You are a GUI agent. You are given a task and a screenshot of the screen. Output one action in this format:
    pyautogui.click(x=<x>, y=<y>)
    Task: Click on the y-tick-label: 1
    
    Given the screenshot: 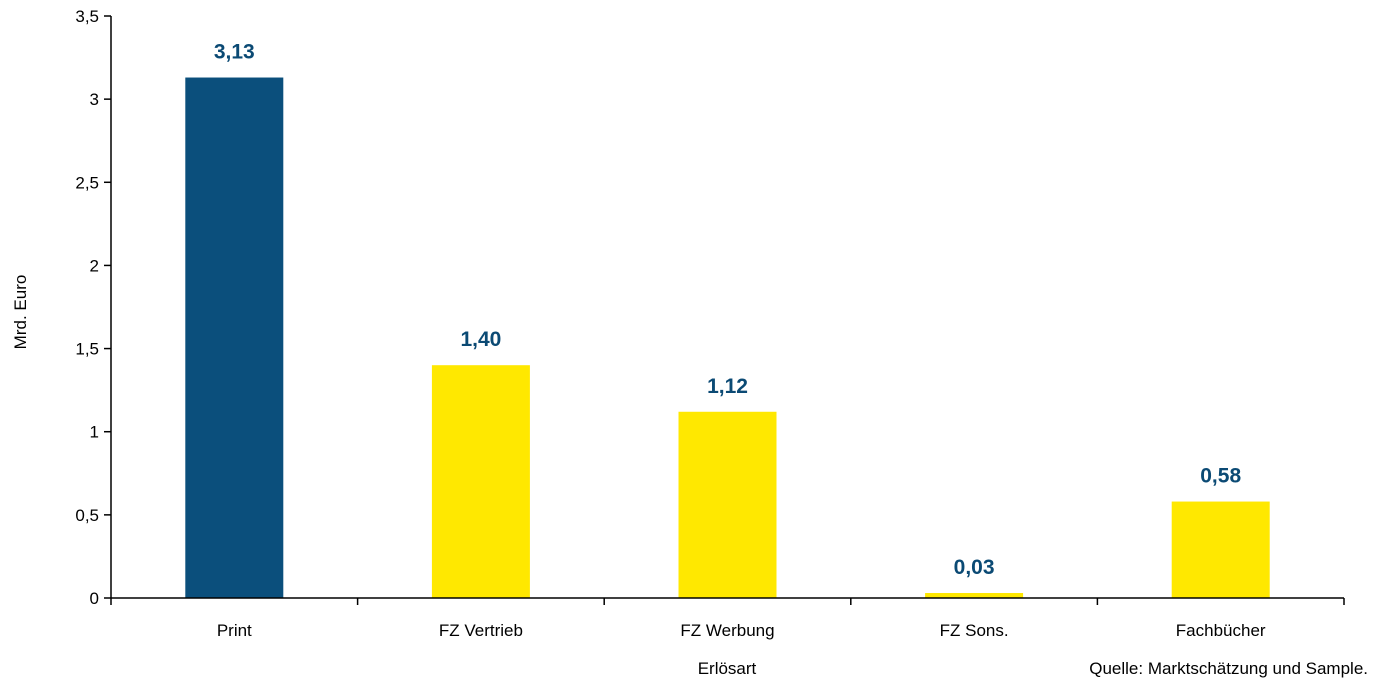 What is the action you would take?
    pyautogui.click(x=94, y=432)
    